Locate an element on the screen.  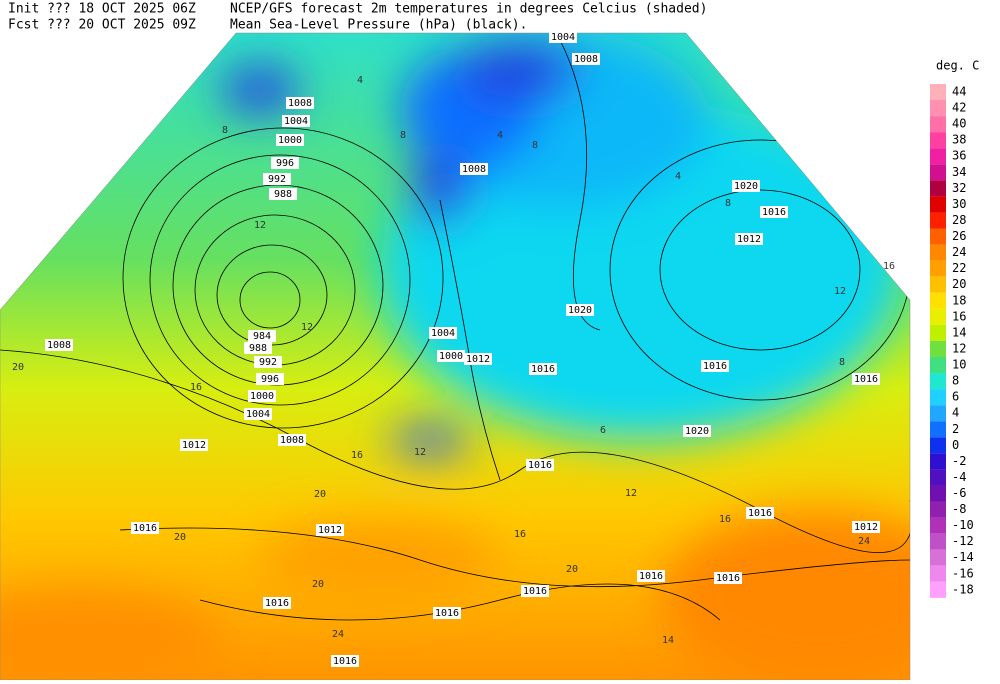
isobar-label: 996 is located at coordinates (270, 379).